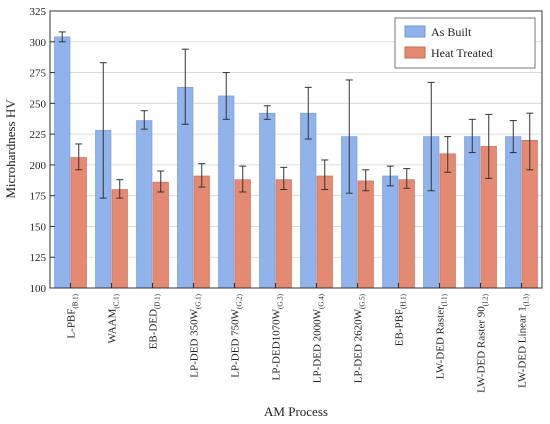 The height and width of the screenshot is (424, 550). Describe the element at coordinates (38, 74) in the screenshot. I see `y-tick-label: 275` at that location.